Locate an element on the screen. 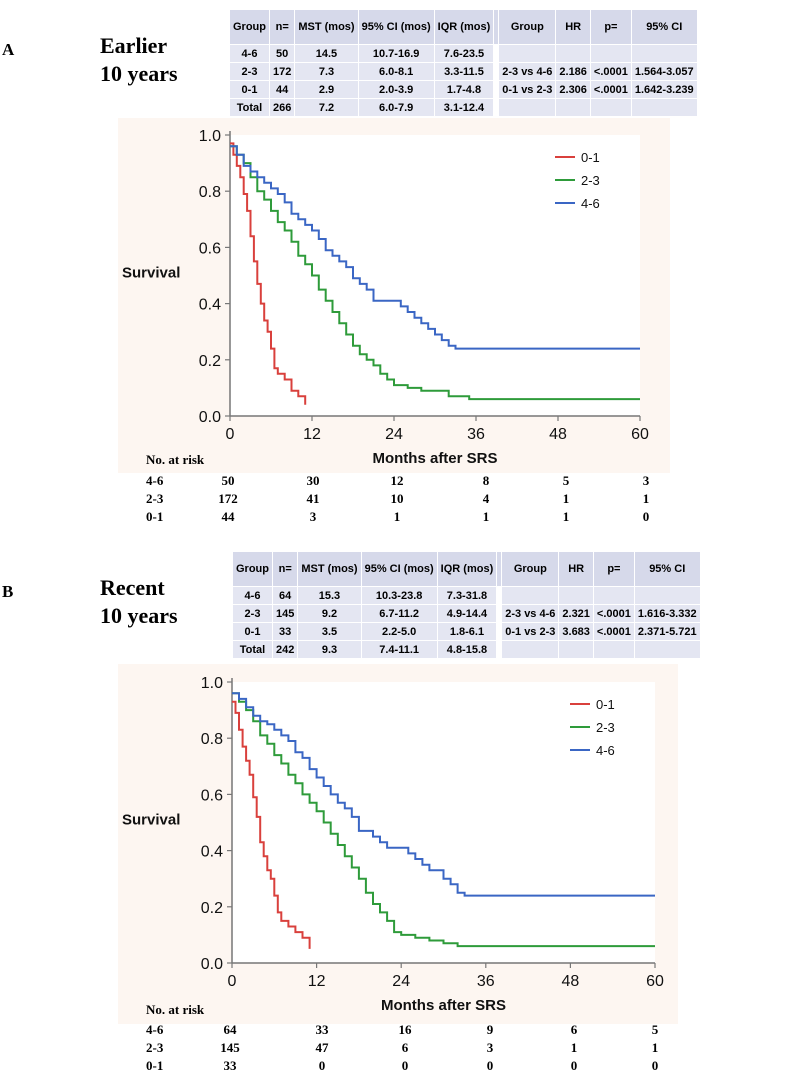 The height and width of the screenshot is (1085, 787). panel-a-letter: A is located at coordinates (8, 49).